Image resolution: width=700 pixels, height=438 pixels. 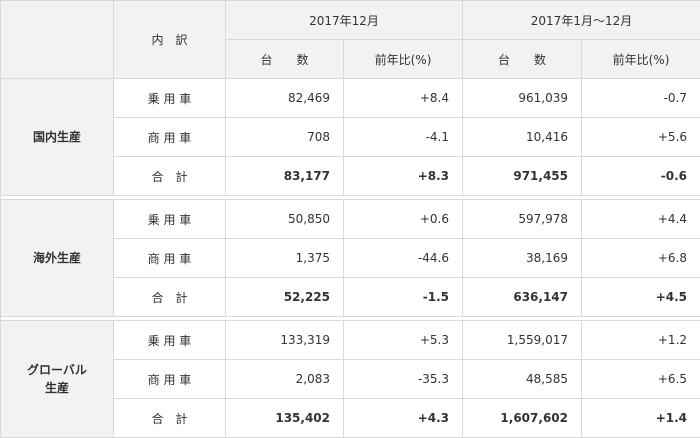 I want to click on units-cell: 52,225, so click(x=285, y=297).